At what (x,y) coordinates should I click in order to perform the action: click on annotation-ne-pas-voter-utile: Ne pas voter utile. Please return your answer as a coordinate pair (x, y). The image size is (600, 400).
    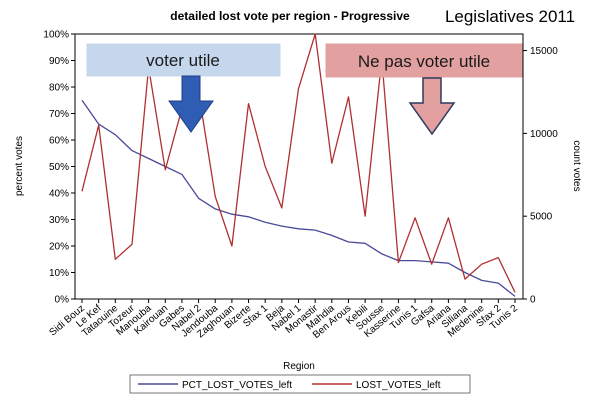
    Looking at the image, I should click on (424, 89).